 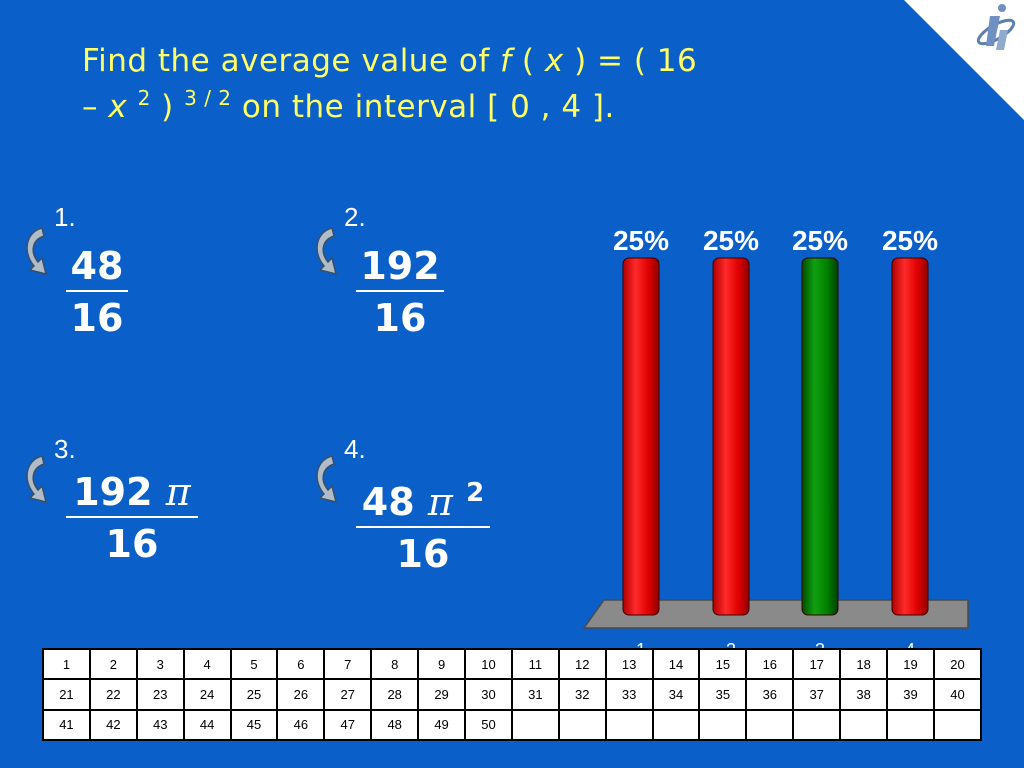 What do you see at coordinates (775, 614) in the screenshot?
I see `chart-floor` at bounding box center [775, 614].